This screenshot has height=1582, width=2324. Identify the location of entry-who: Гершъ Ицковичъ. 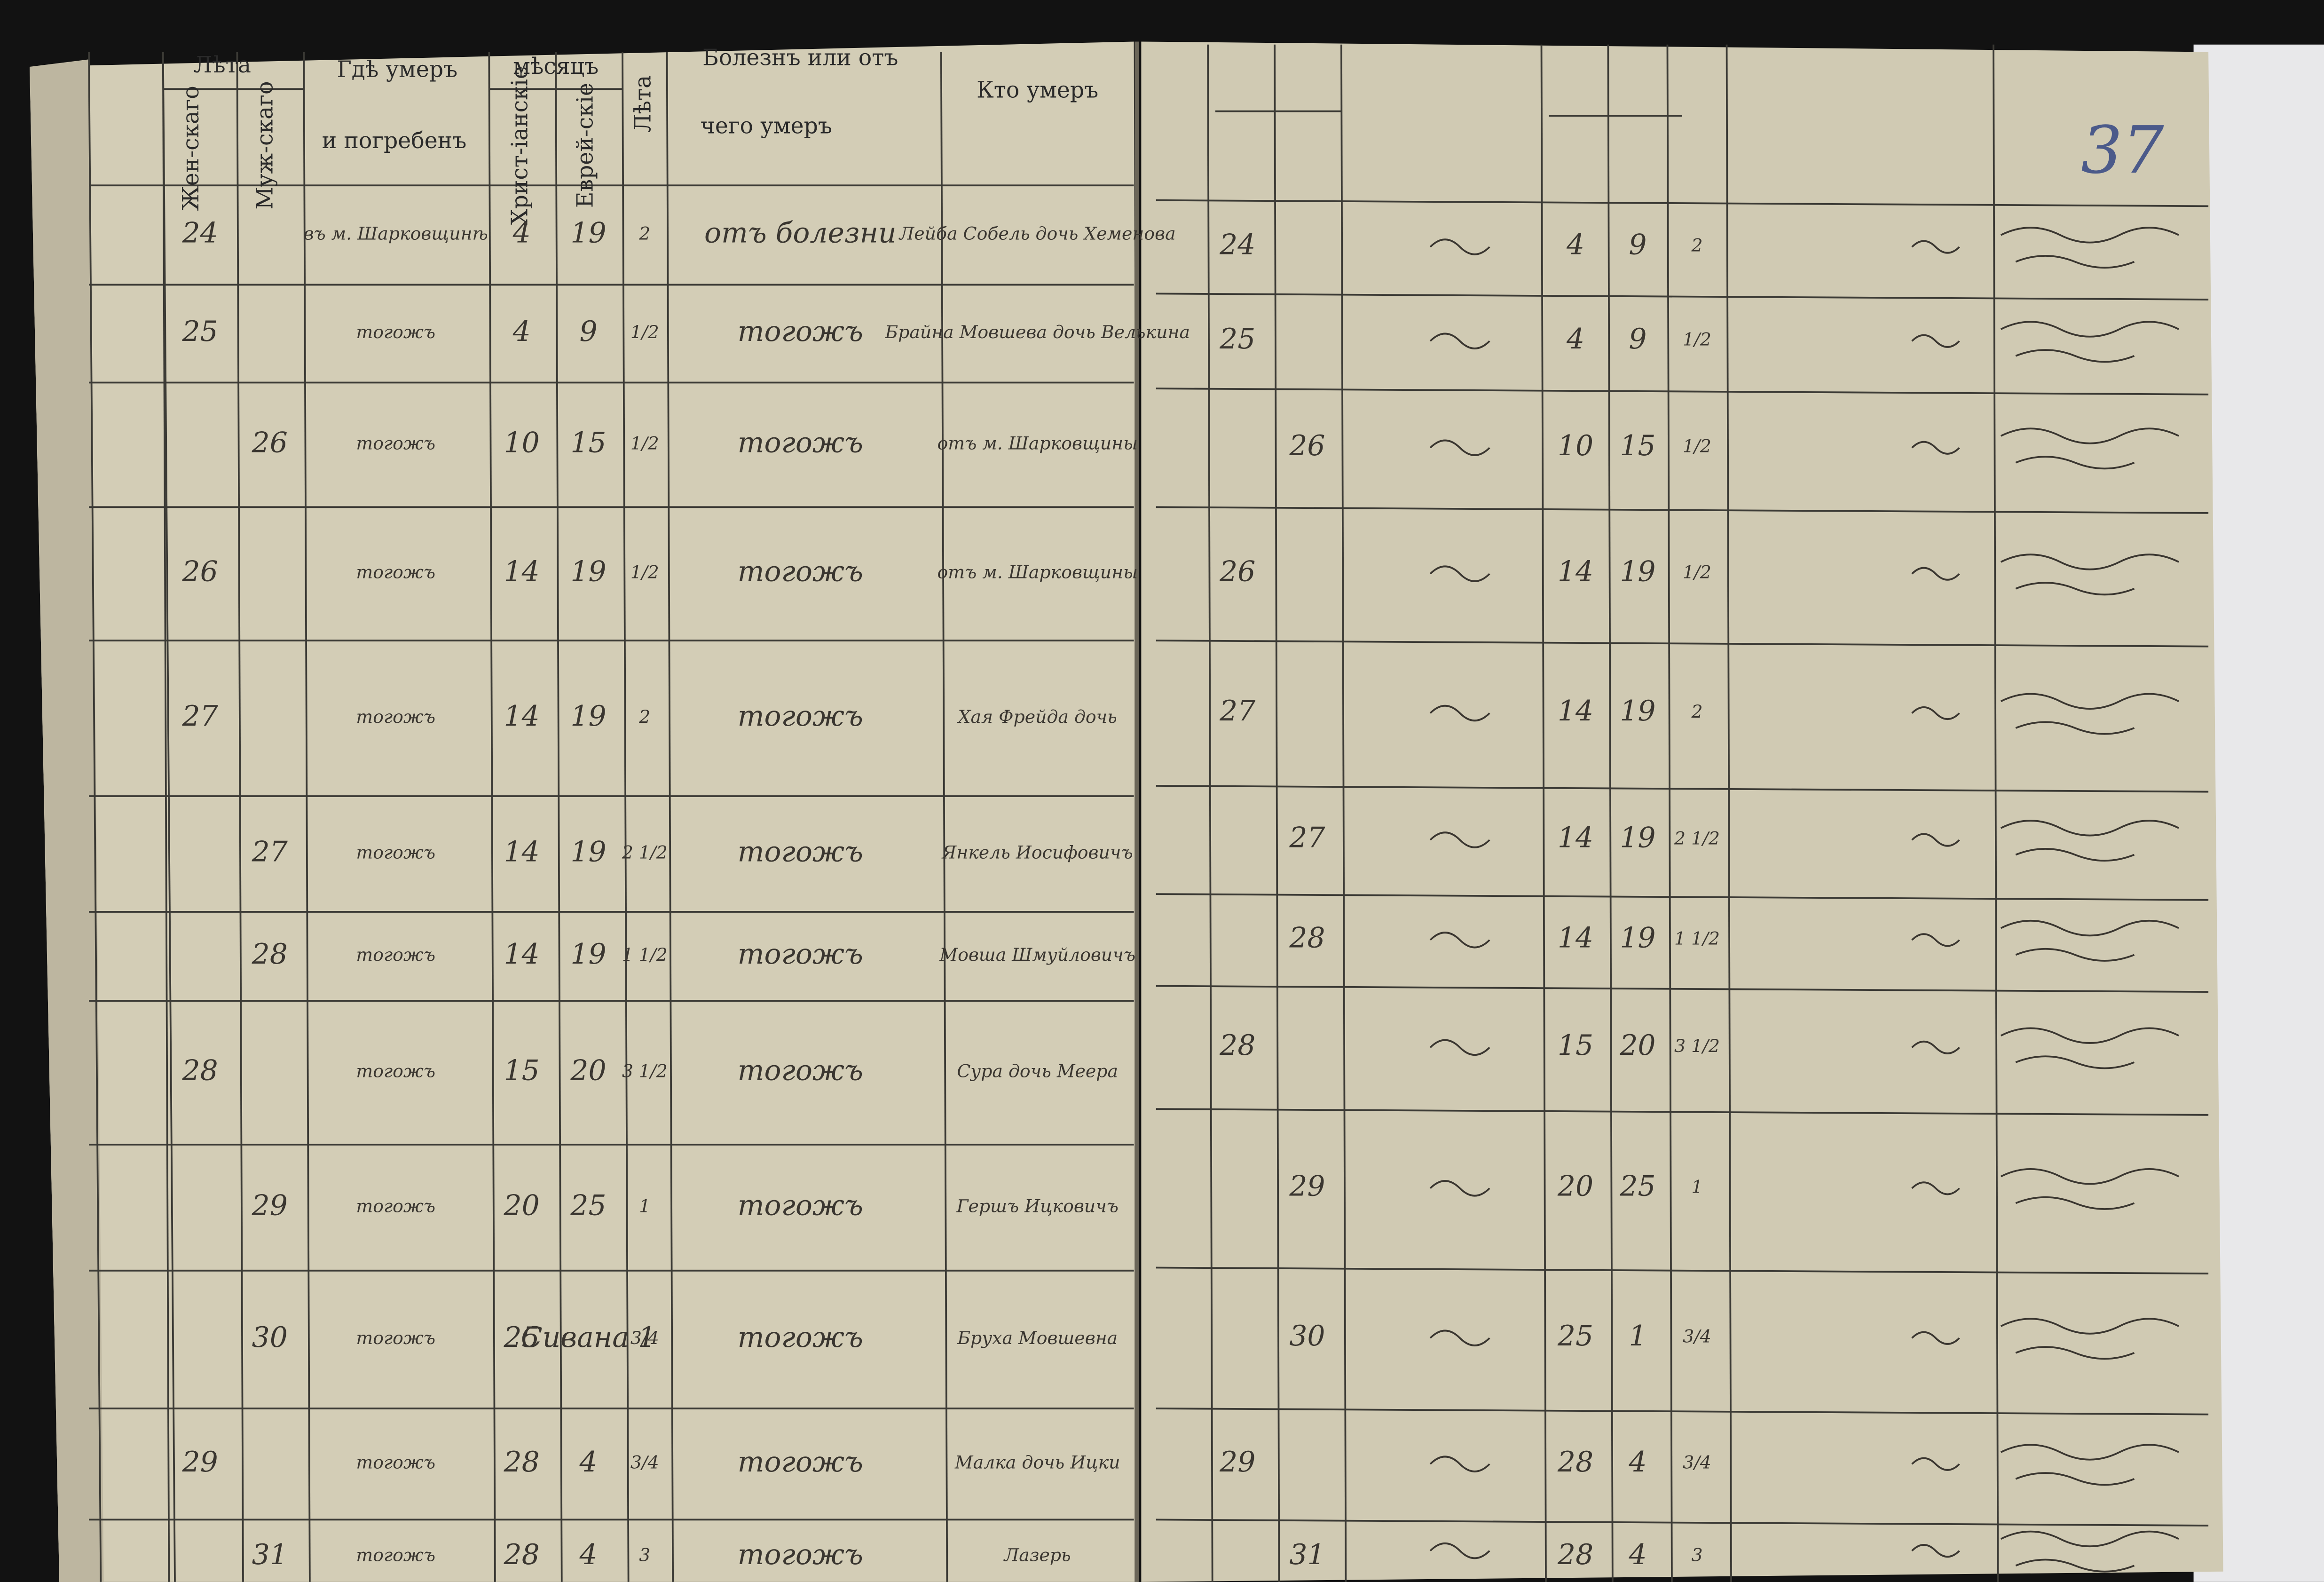
(1037, 1205).